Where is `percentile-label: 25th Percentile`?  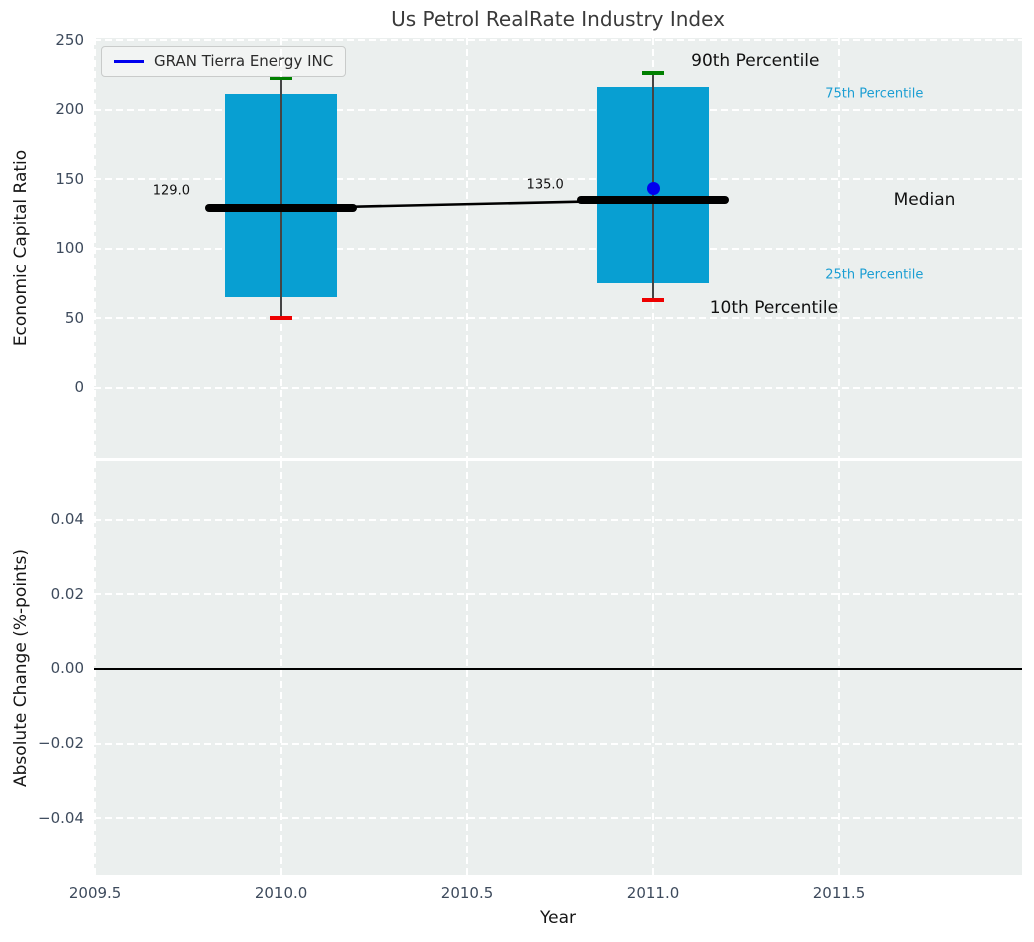
percentile-label: 25th Percentile is located at coordinates (874, 275).